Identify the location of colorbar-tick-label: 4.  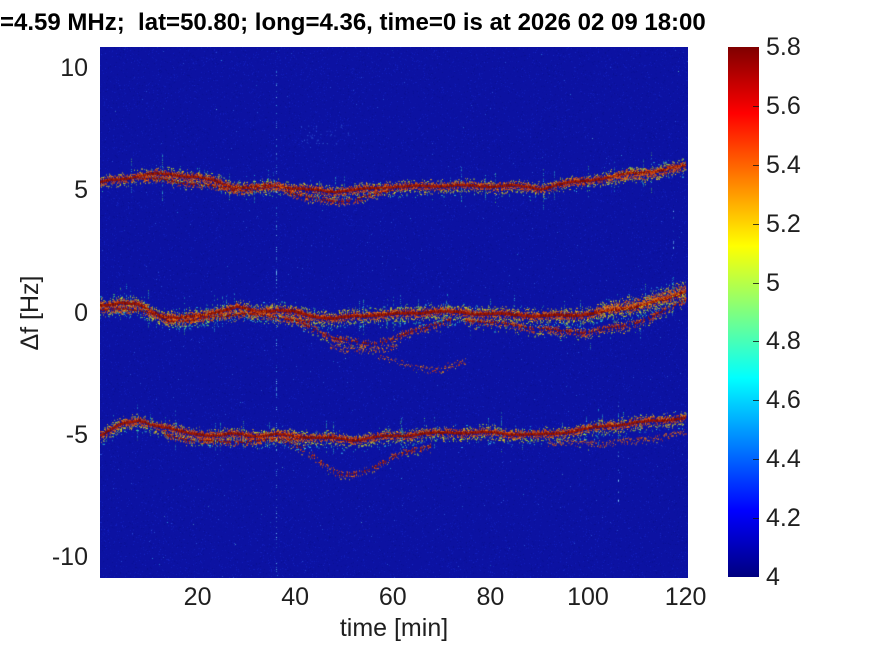
(773, 577).